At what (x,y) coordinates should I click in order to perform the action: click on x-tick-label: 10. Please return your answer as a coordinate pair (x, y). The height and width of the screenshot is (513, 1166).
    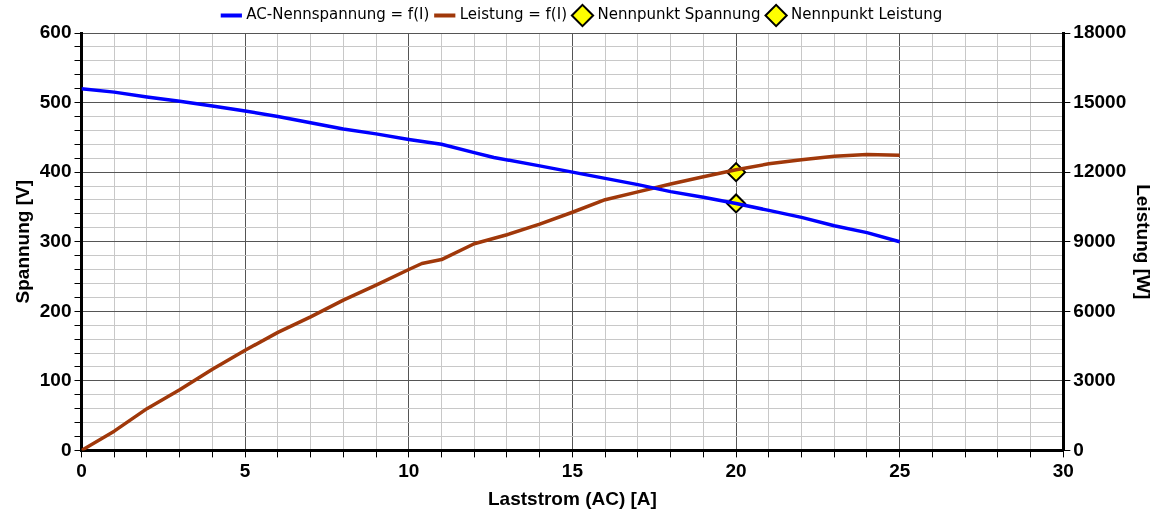
    Looking at the image, I should click on (409, 471).